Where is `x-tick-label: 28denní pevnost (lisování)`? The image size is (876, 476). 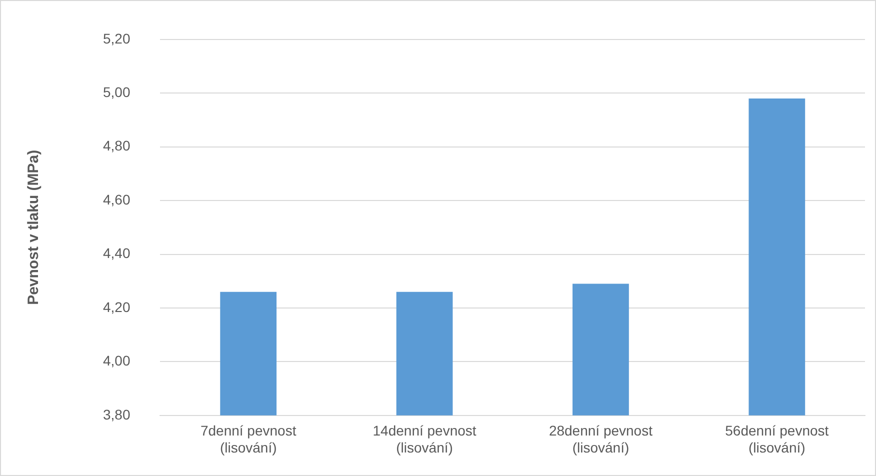
x-tick-label: 28denní pevnost (lisování) is located at coordinates (600, 439).